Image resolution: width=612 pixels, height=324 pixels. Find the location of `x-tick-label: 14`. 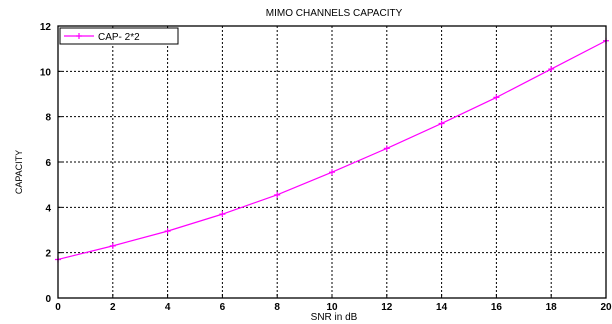

x-tick-label: 14 is located at coordinates (442, 307).